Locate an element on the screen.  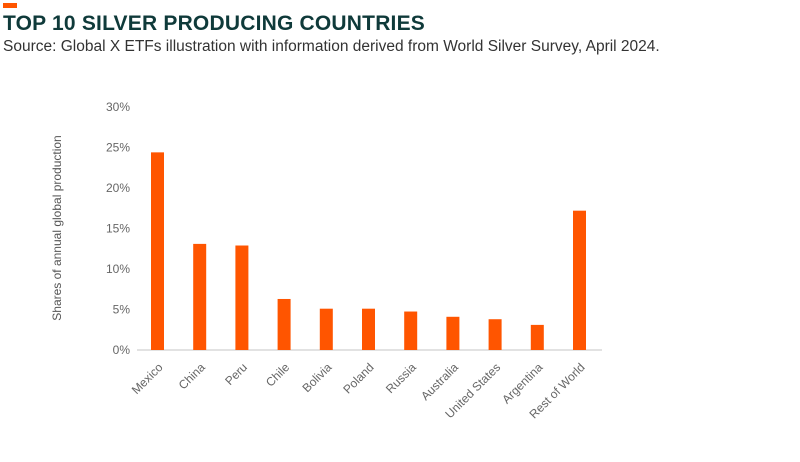
bar-rest-of-world is located at coordinates (579, 280).